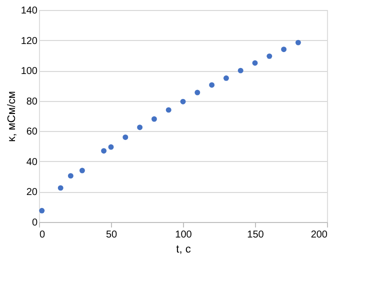  What do you see at coordinates (112, 235) in the screenshot?
I see `x-tick-label: 50` at bounding box center [112, 235].